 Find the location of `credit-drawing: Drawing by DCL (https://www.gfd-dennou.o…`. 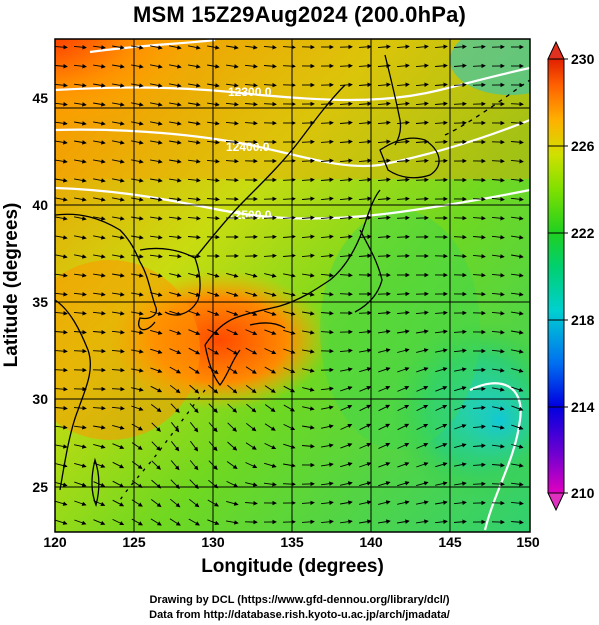

credit-drawing: Drawing by DCL (https://www.gfd-dennou.o… is located at coordinates (299, 600).